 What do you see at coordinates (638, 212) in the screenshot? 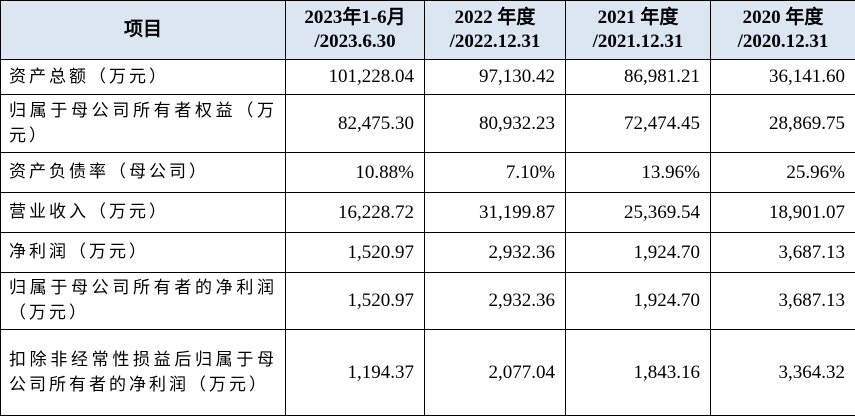
I see `cell-value: 25,369.54` at bounding box center [638, 212].